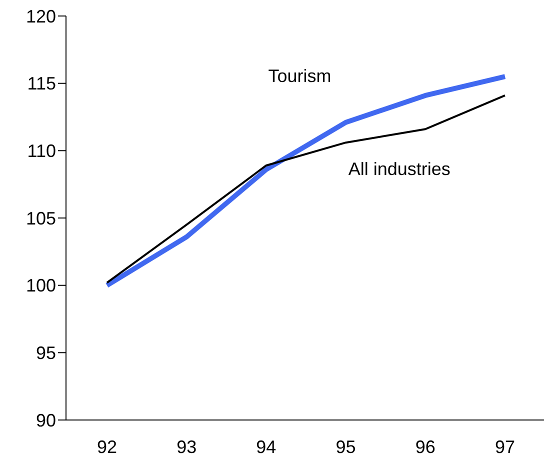 The height and width of the screenshot is (472, 544). I want to click on x-tick-label: 96, so click(425, 446).